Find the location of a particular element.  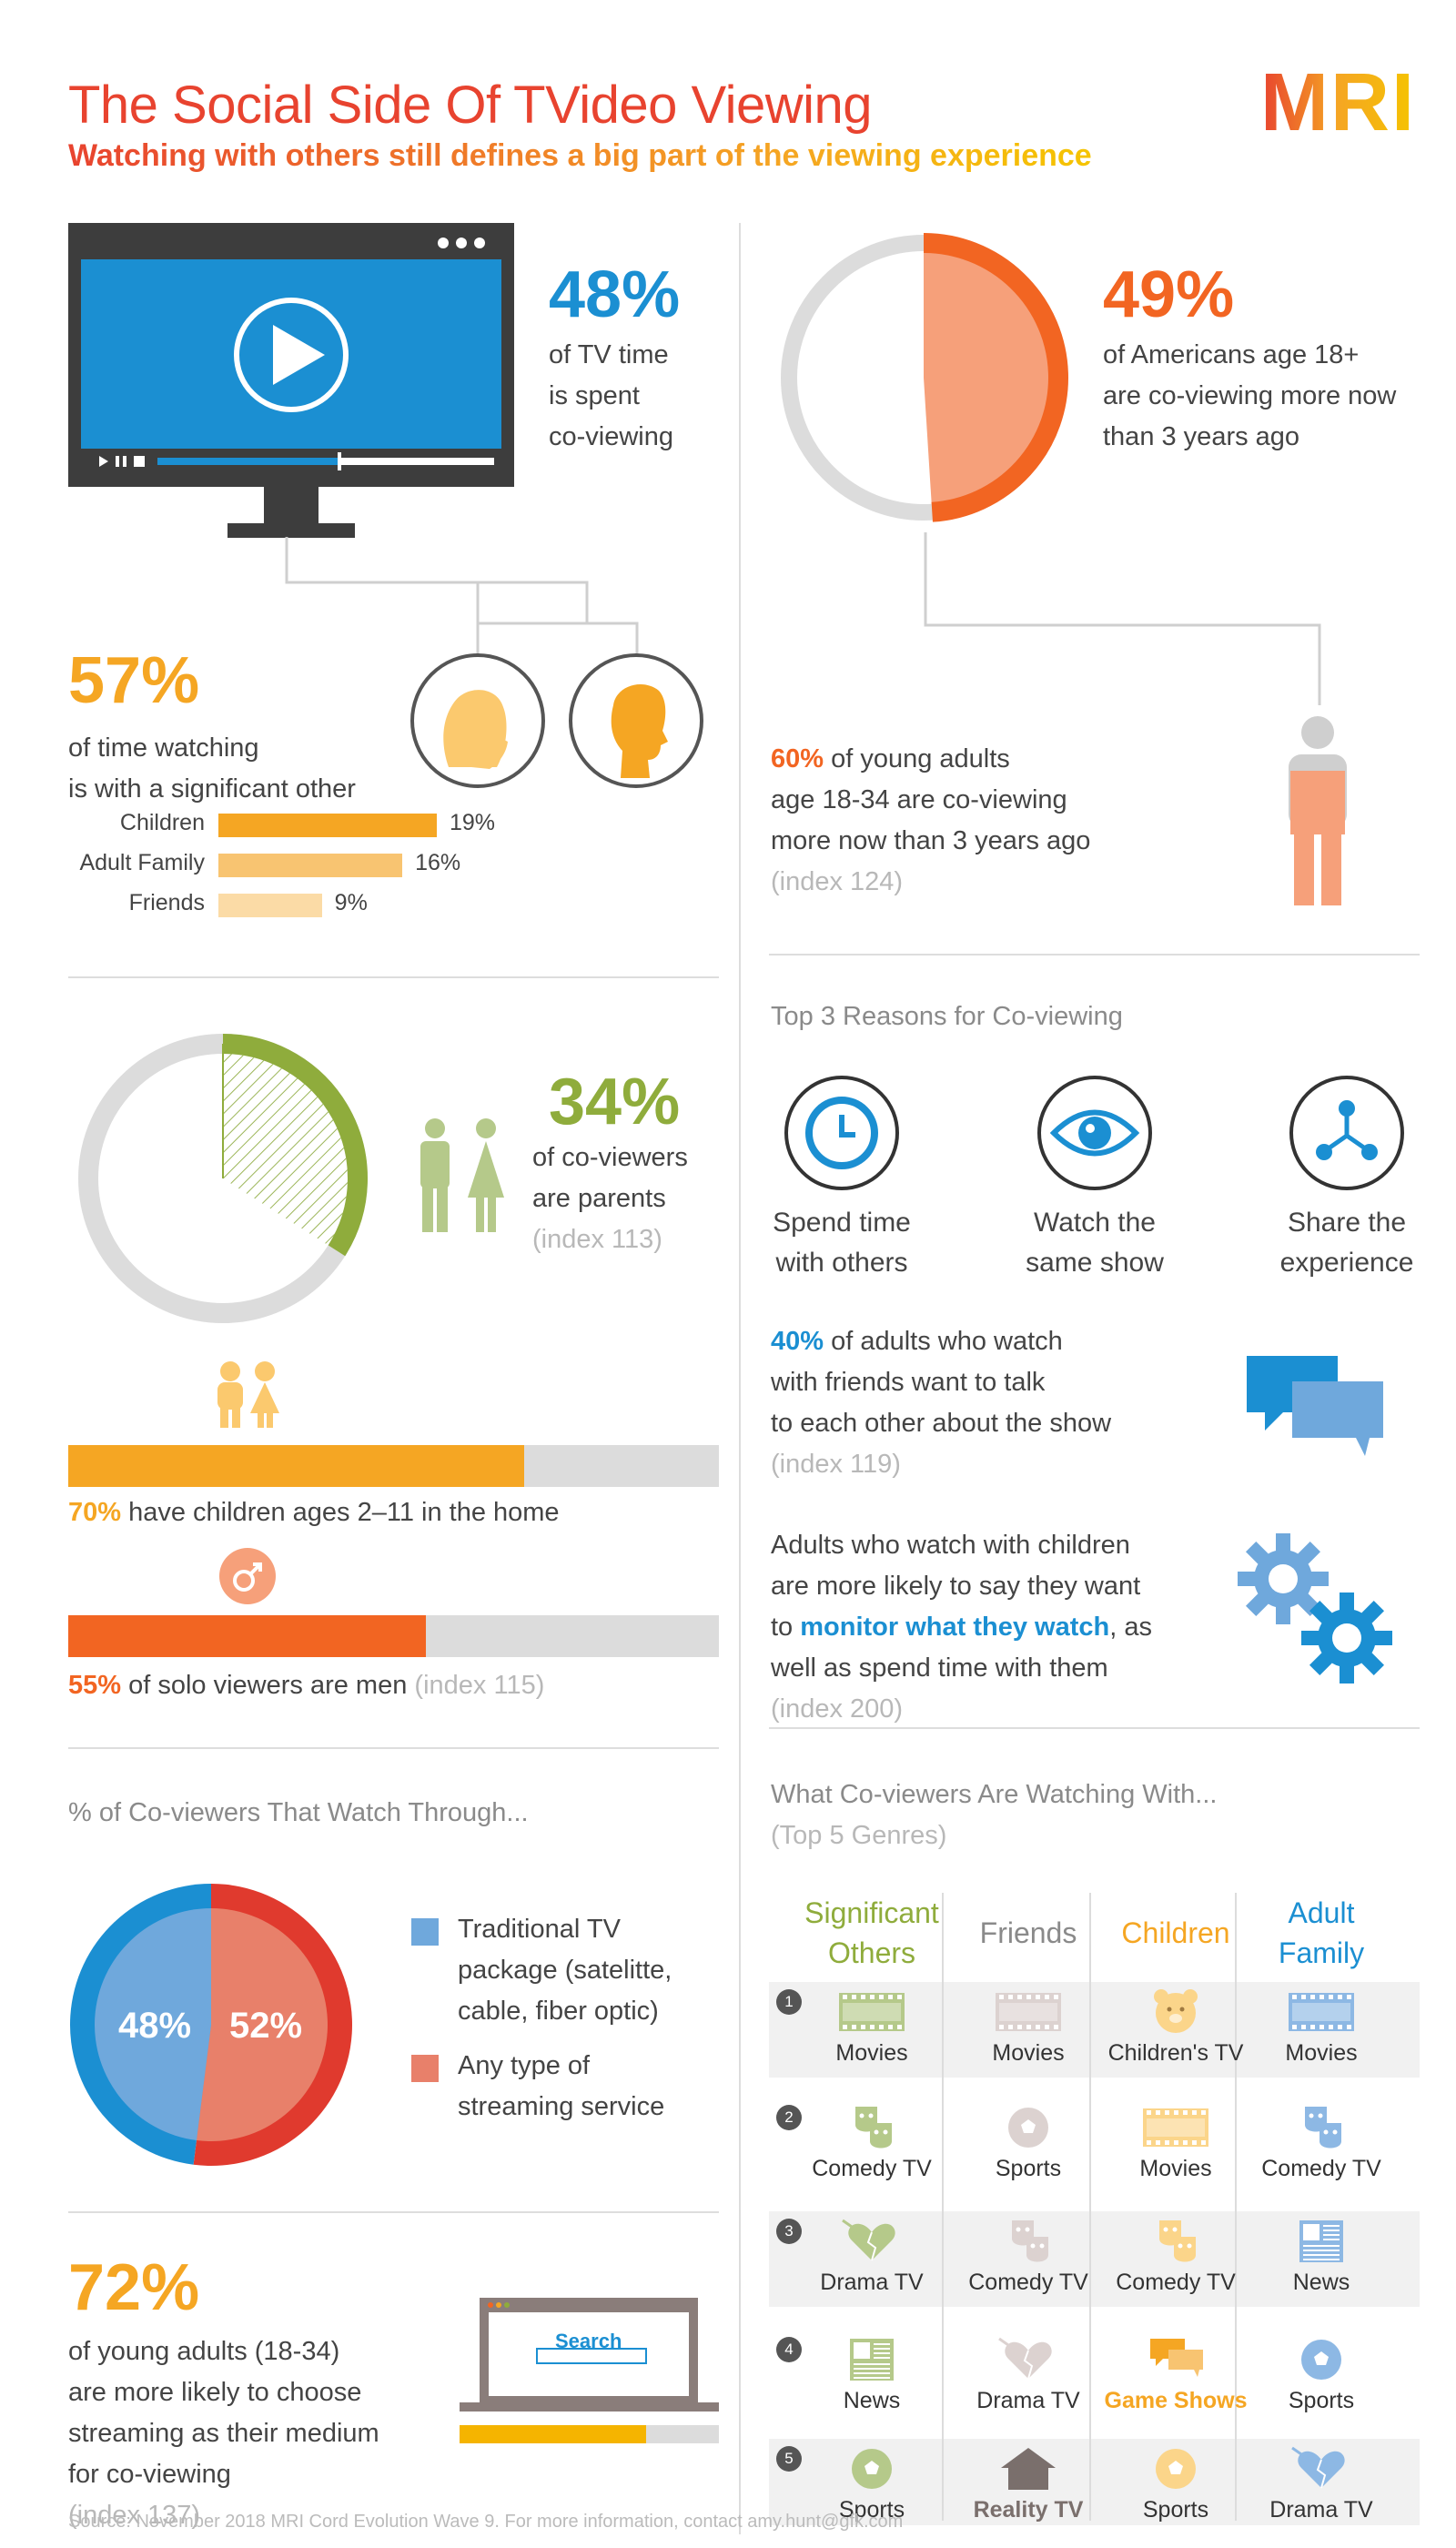

newspaper-icon is located at coordinates (1321, 2241).